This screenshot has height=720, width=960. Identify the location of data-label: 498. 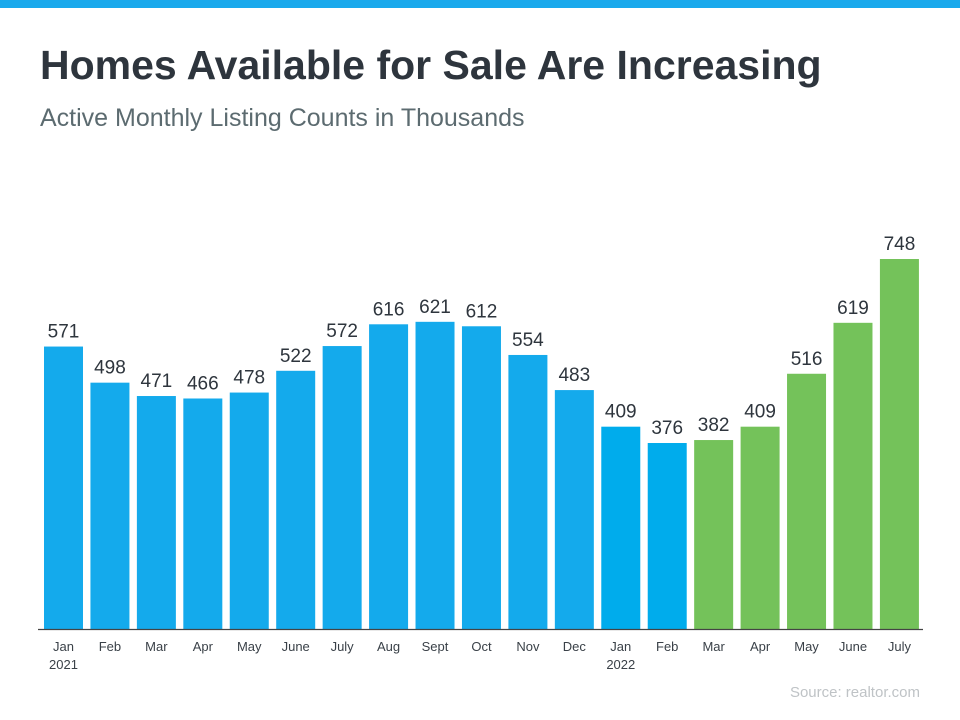
(110, 368).